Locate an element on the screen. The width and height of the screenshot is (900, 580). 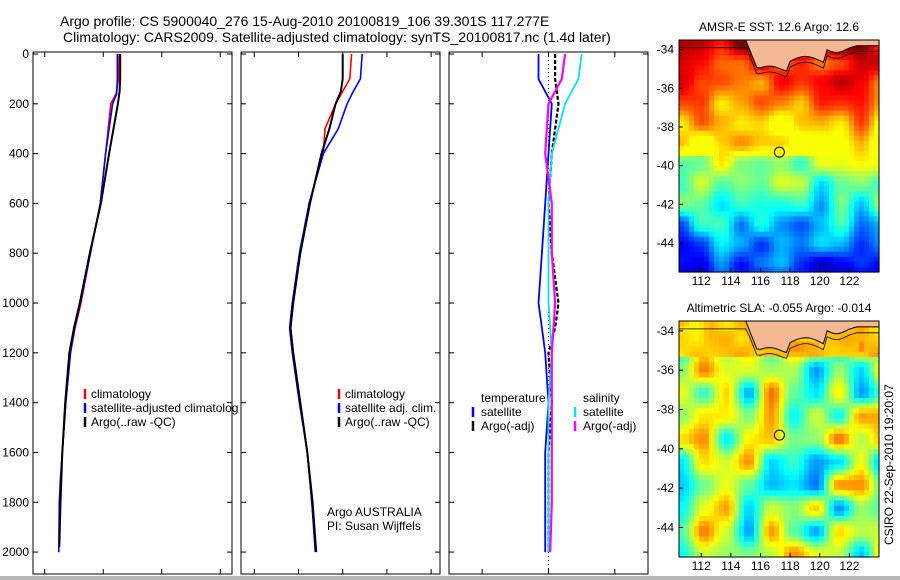
y-tick-label: -36 is located at coordinates (666, 370).